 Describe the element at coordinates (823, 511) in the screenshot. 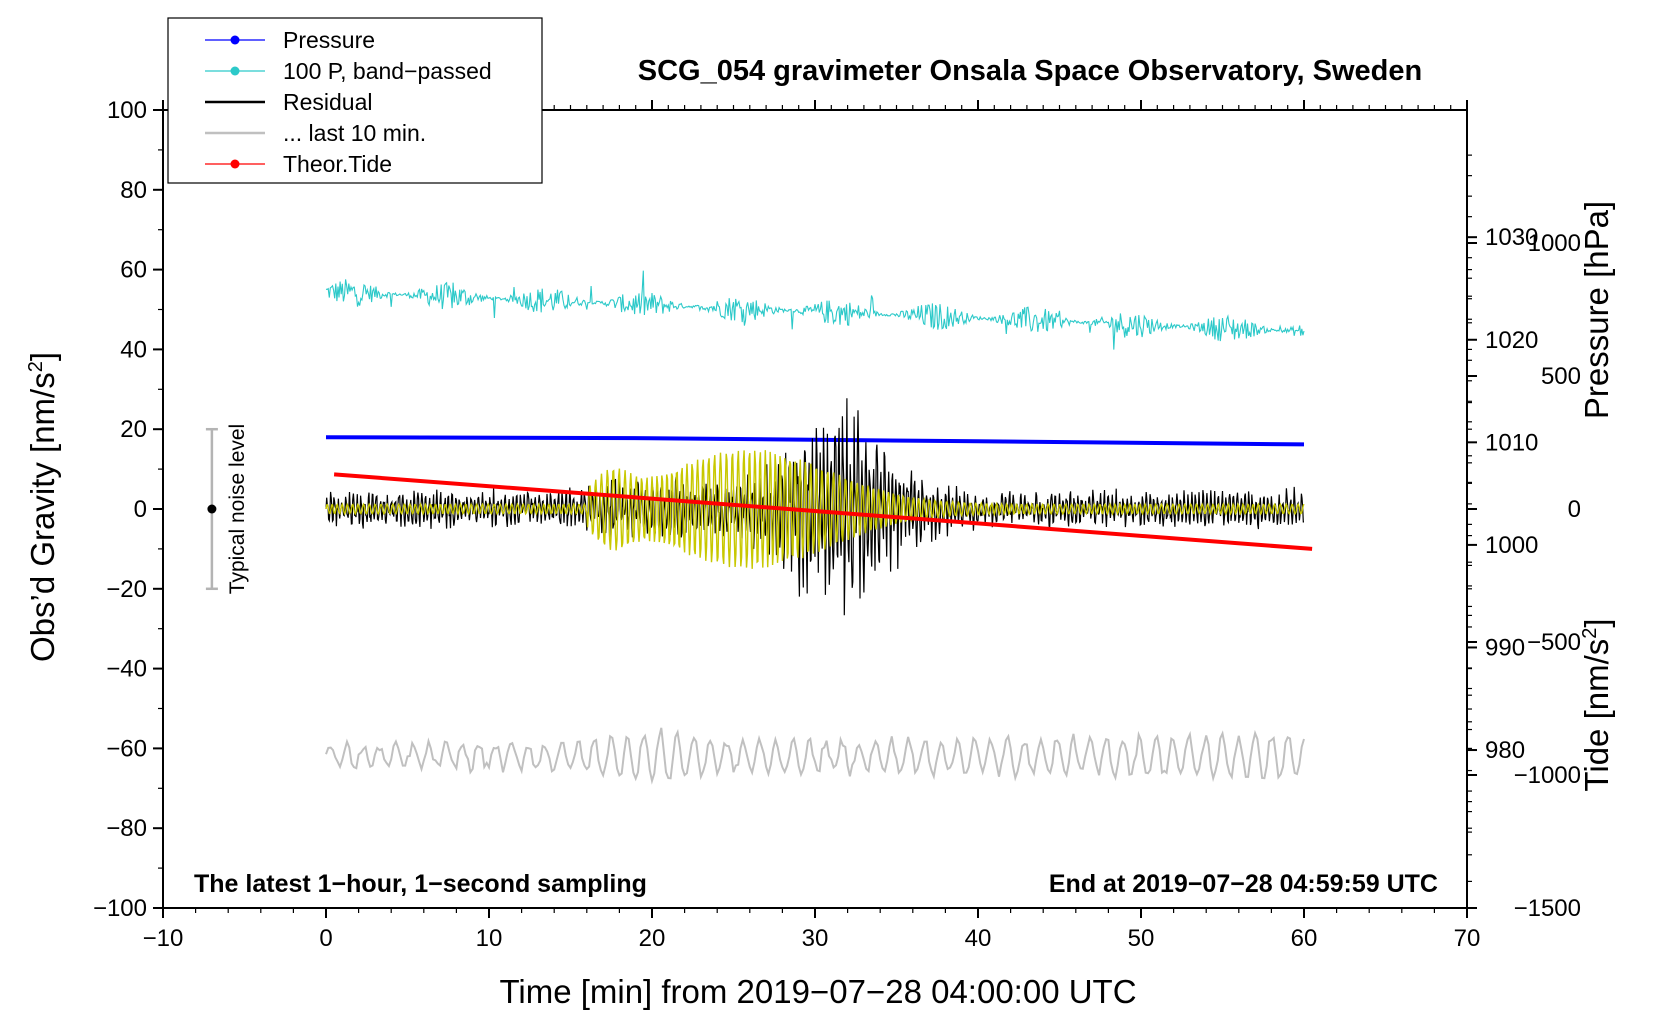

I see `series-theor-tide` at that location.